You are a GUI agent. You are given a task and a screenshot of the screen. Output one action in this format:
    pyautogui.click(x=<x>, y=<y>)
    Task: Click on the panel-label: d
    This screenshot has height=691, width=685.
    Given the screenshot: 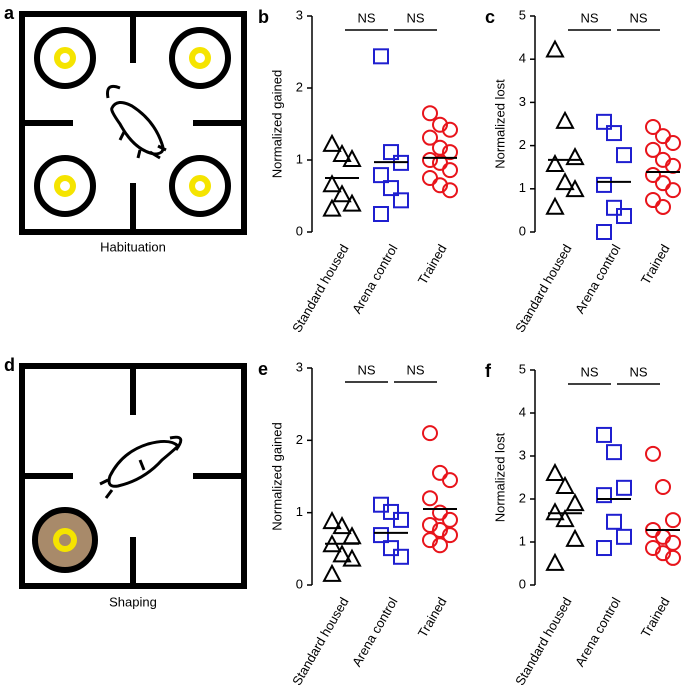 What is the action you would take?
    pyautogui.click(x=9, y=365)
    